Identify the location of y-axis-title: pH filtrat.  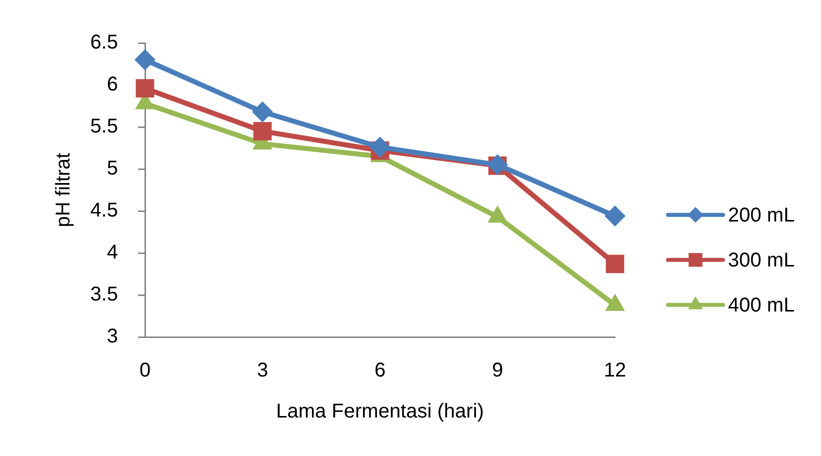
(63, 190).